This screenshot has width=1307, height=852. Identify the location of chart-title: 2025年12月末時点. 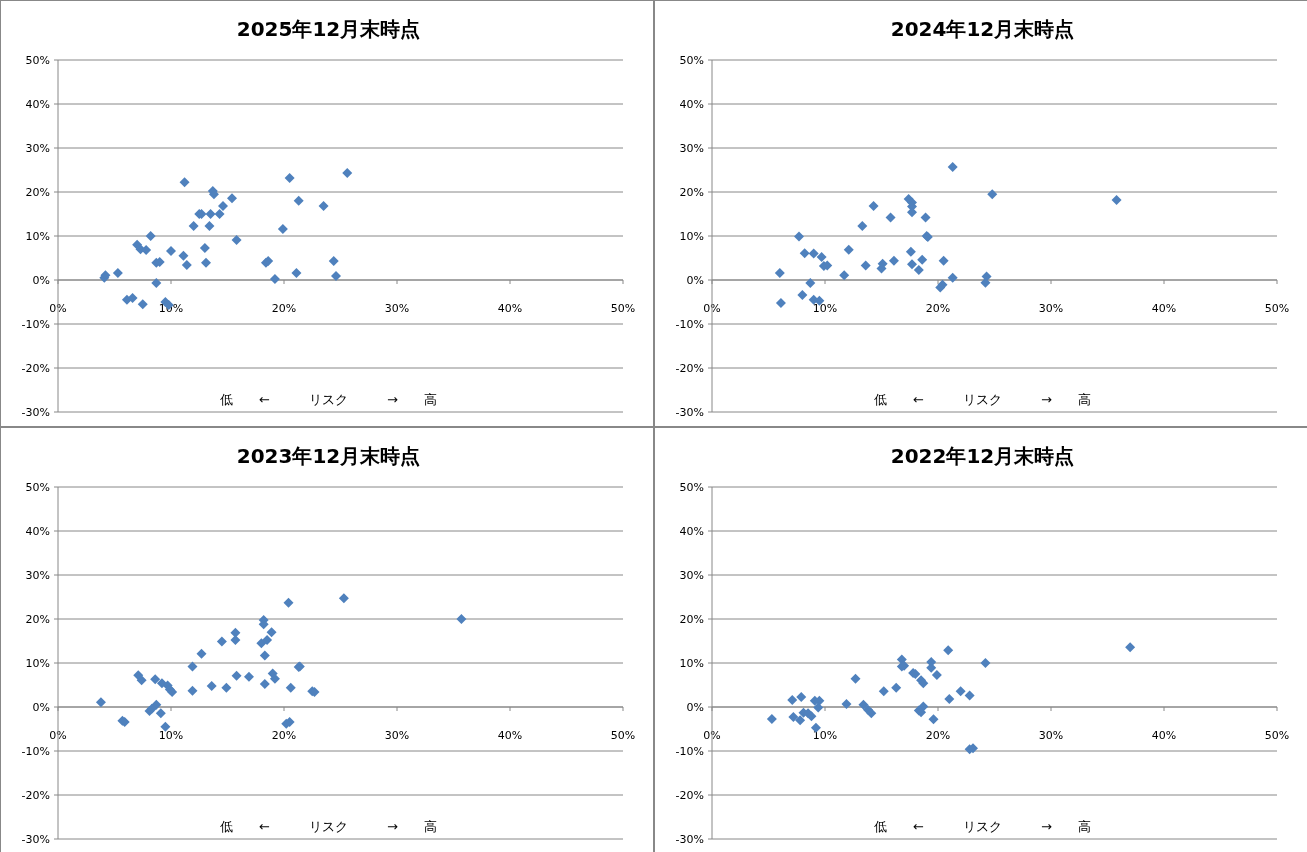
(328, 29).